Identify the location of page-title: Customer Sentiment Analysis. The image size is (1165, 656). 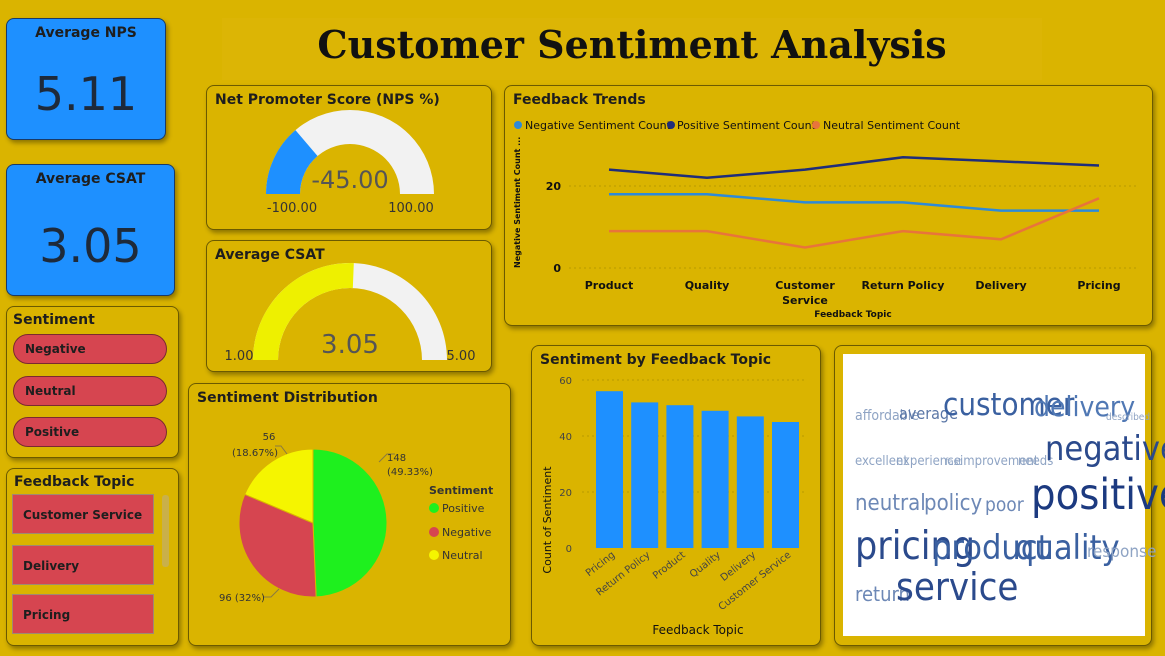
(632, 44).